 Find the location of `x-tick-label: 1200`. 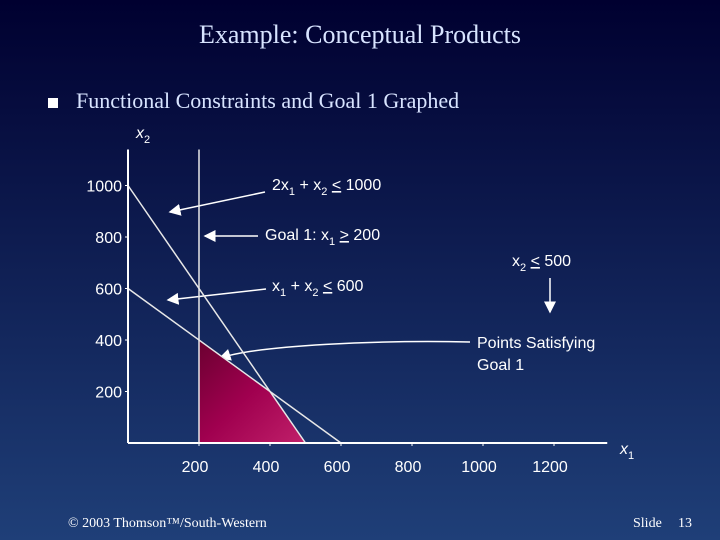

x-tick-label: 1200 is located at coordinates (550, 467).